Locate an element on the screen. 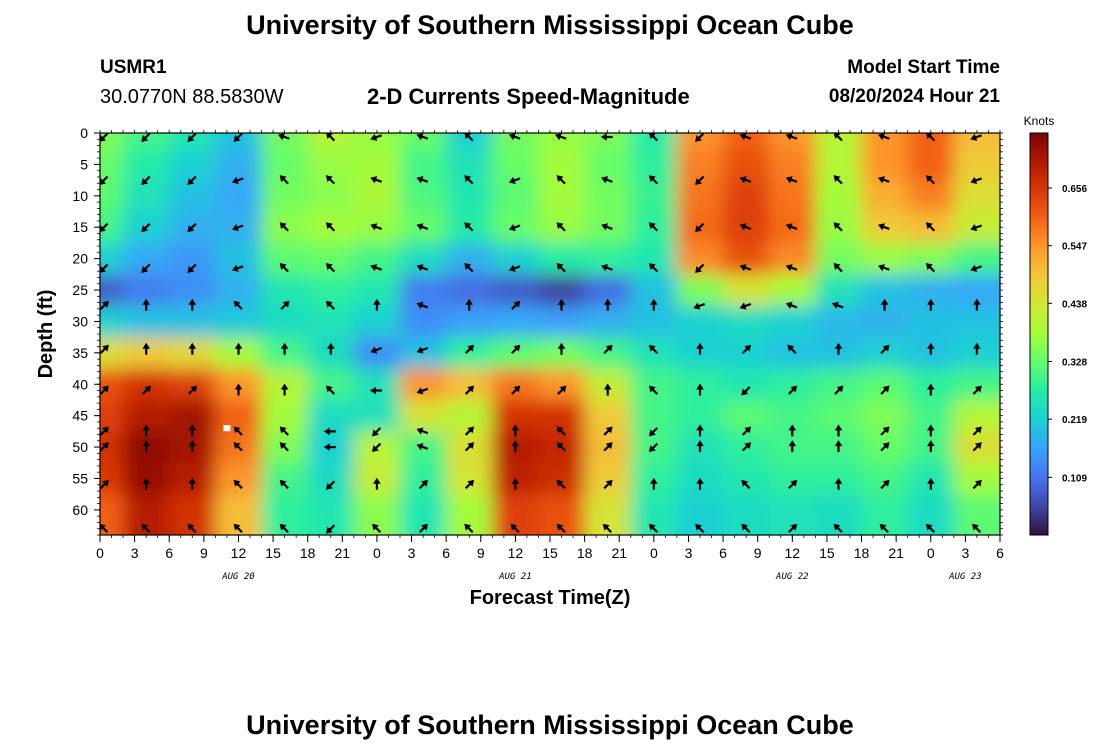 This screenshot has width=1100, height=750. x-tick-label: 12 is located at coordinates (516, 553).